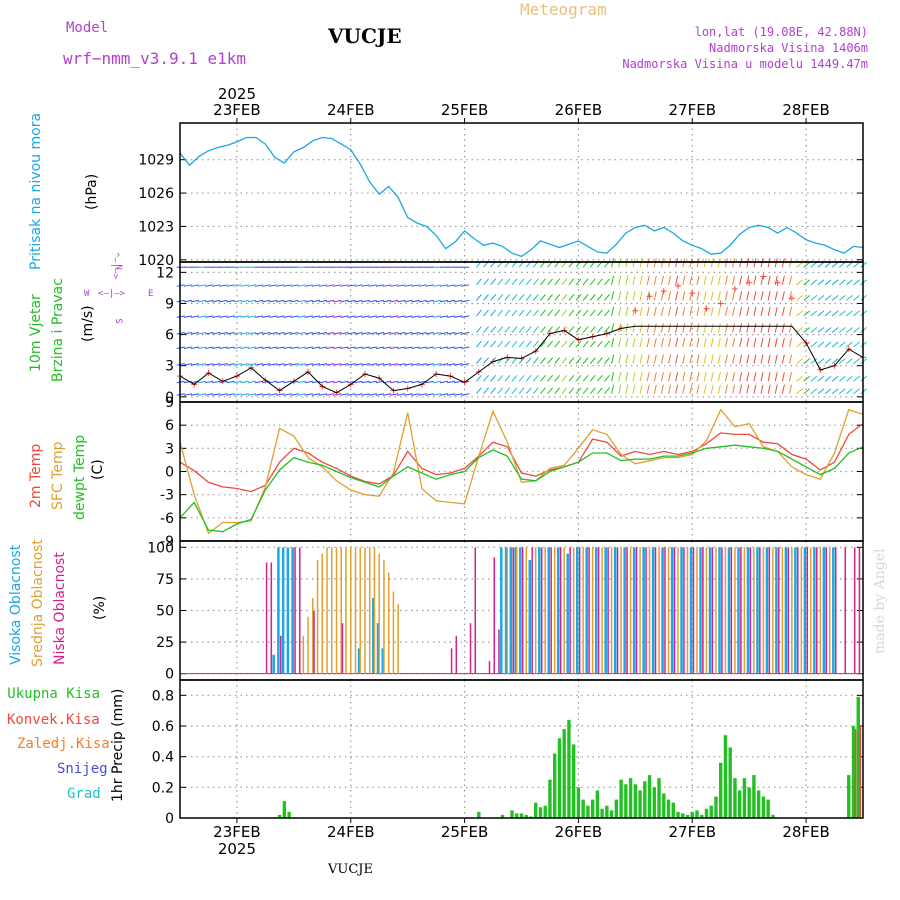  I want to click on top-date-label: 25FEB, so click(464, 110).